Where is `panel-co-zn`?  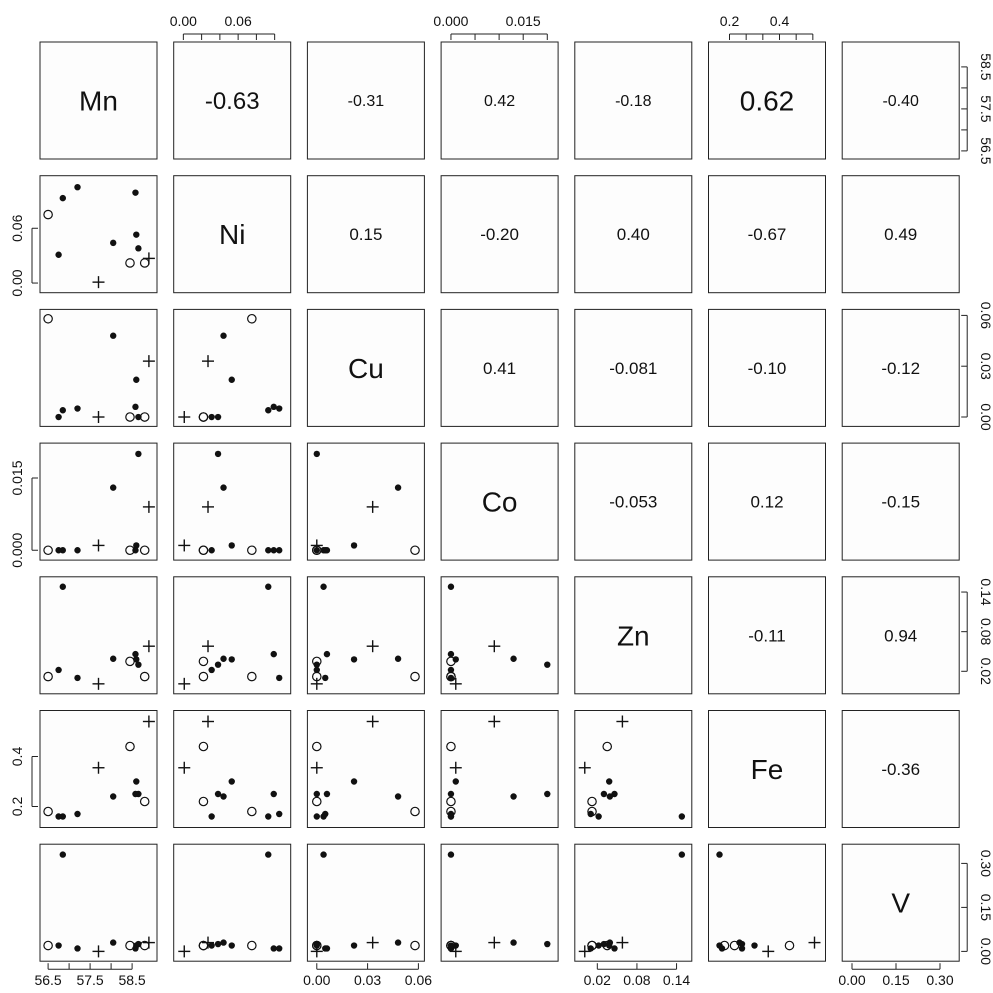
panel-co-zn is located at coordinates (633, 501).